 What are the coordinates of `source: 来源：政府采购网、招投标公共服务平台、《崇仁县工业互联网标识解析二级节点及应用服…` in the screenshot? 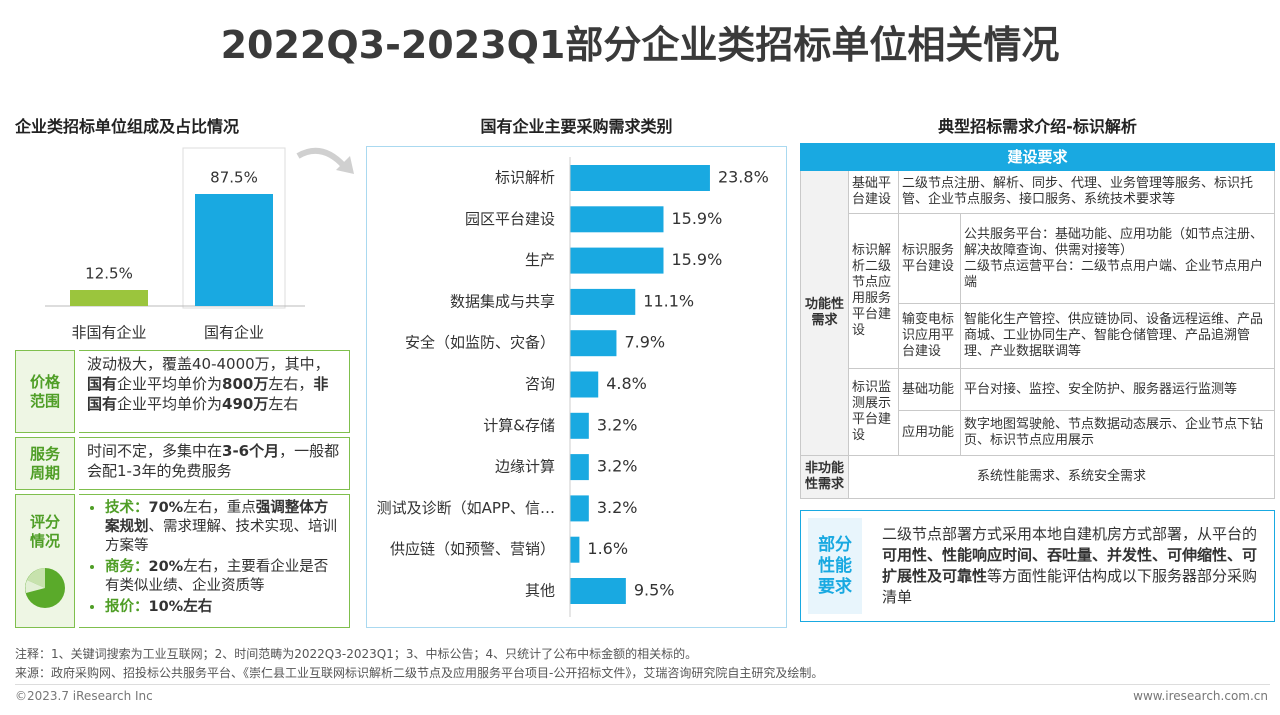 It's located at (419, 673).